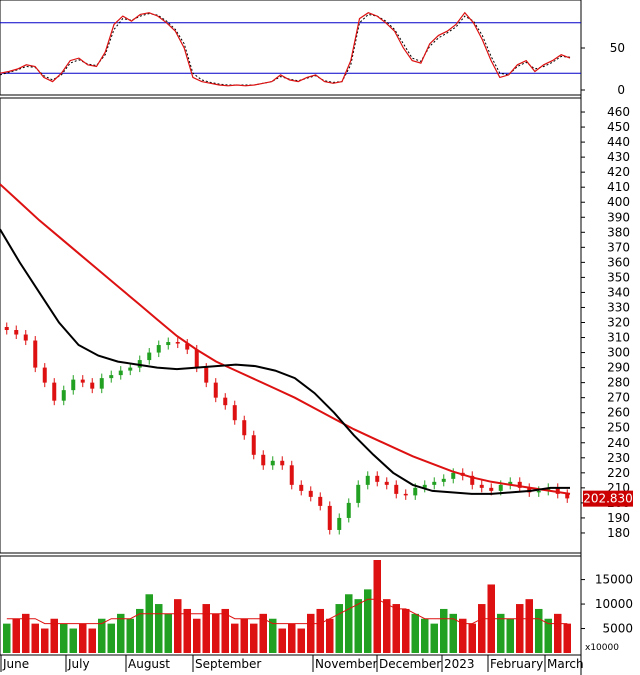 The image size is (640, 675). Describe the element at coordinates (618, 473) in the screenshot. I see `price-tick-label: 220` at that location.